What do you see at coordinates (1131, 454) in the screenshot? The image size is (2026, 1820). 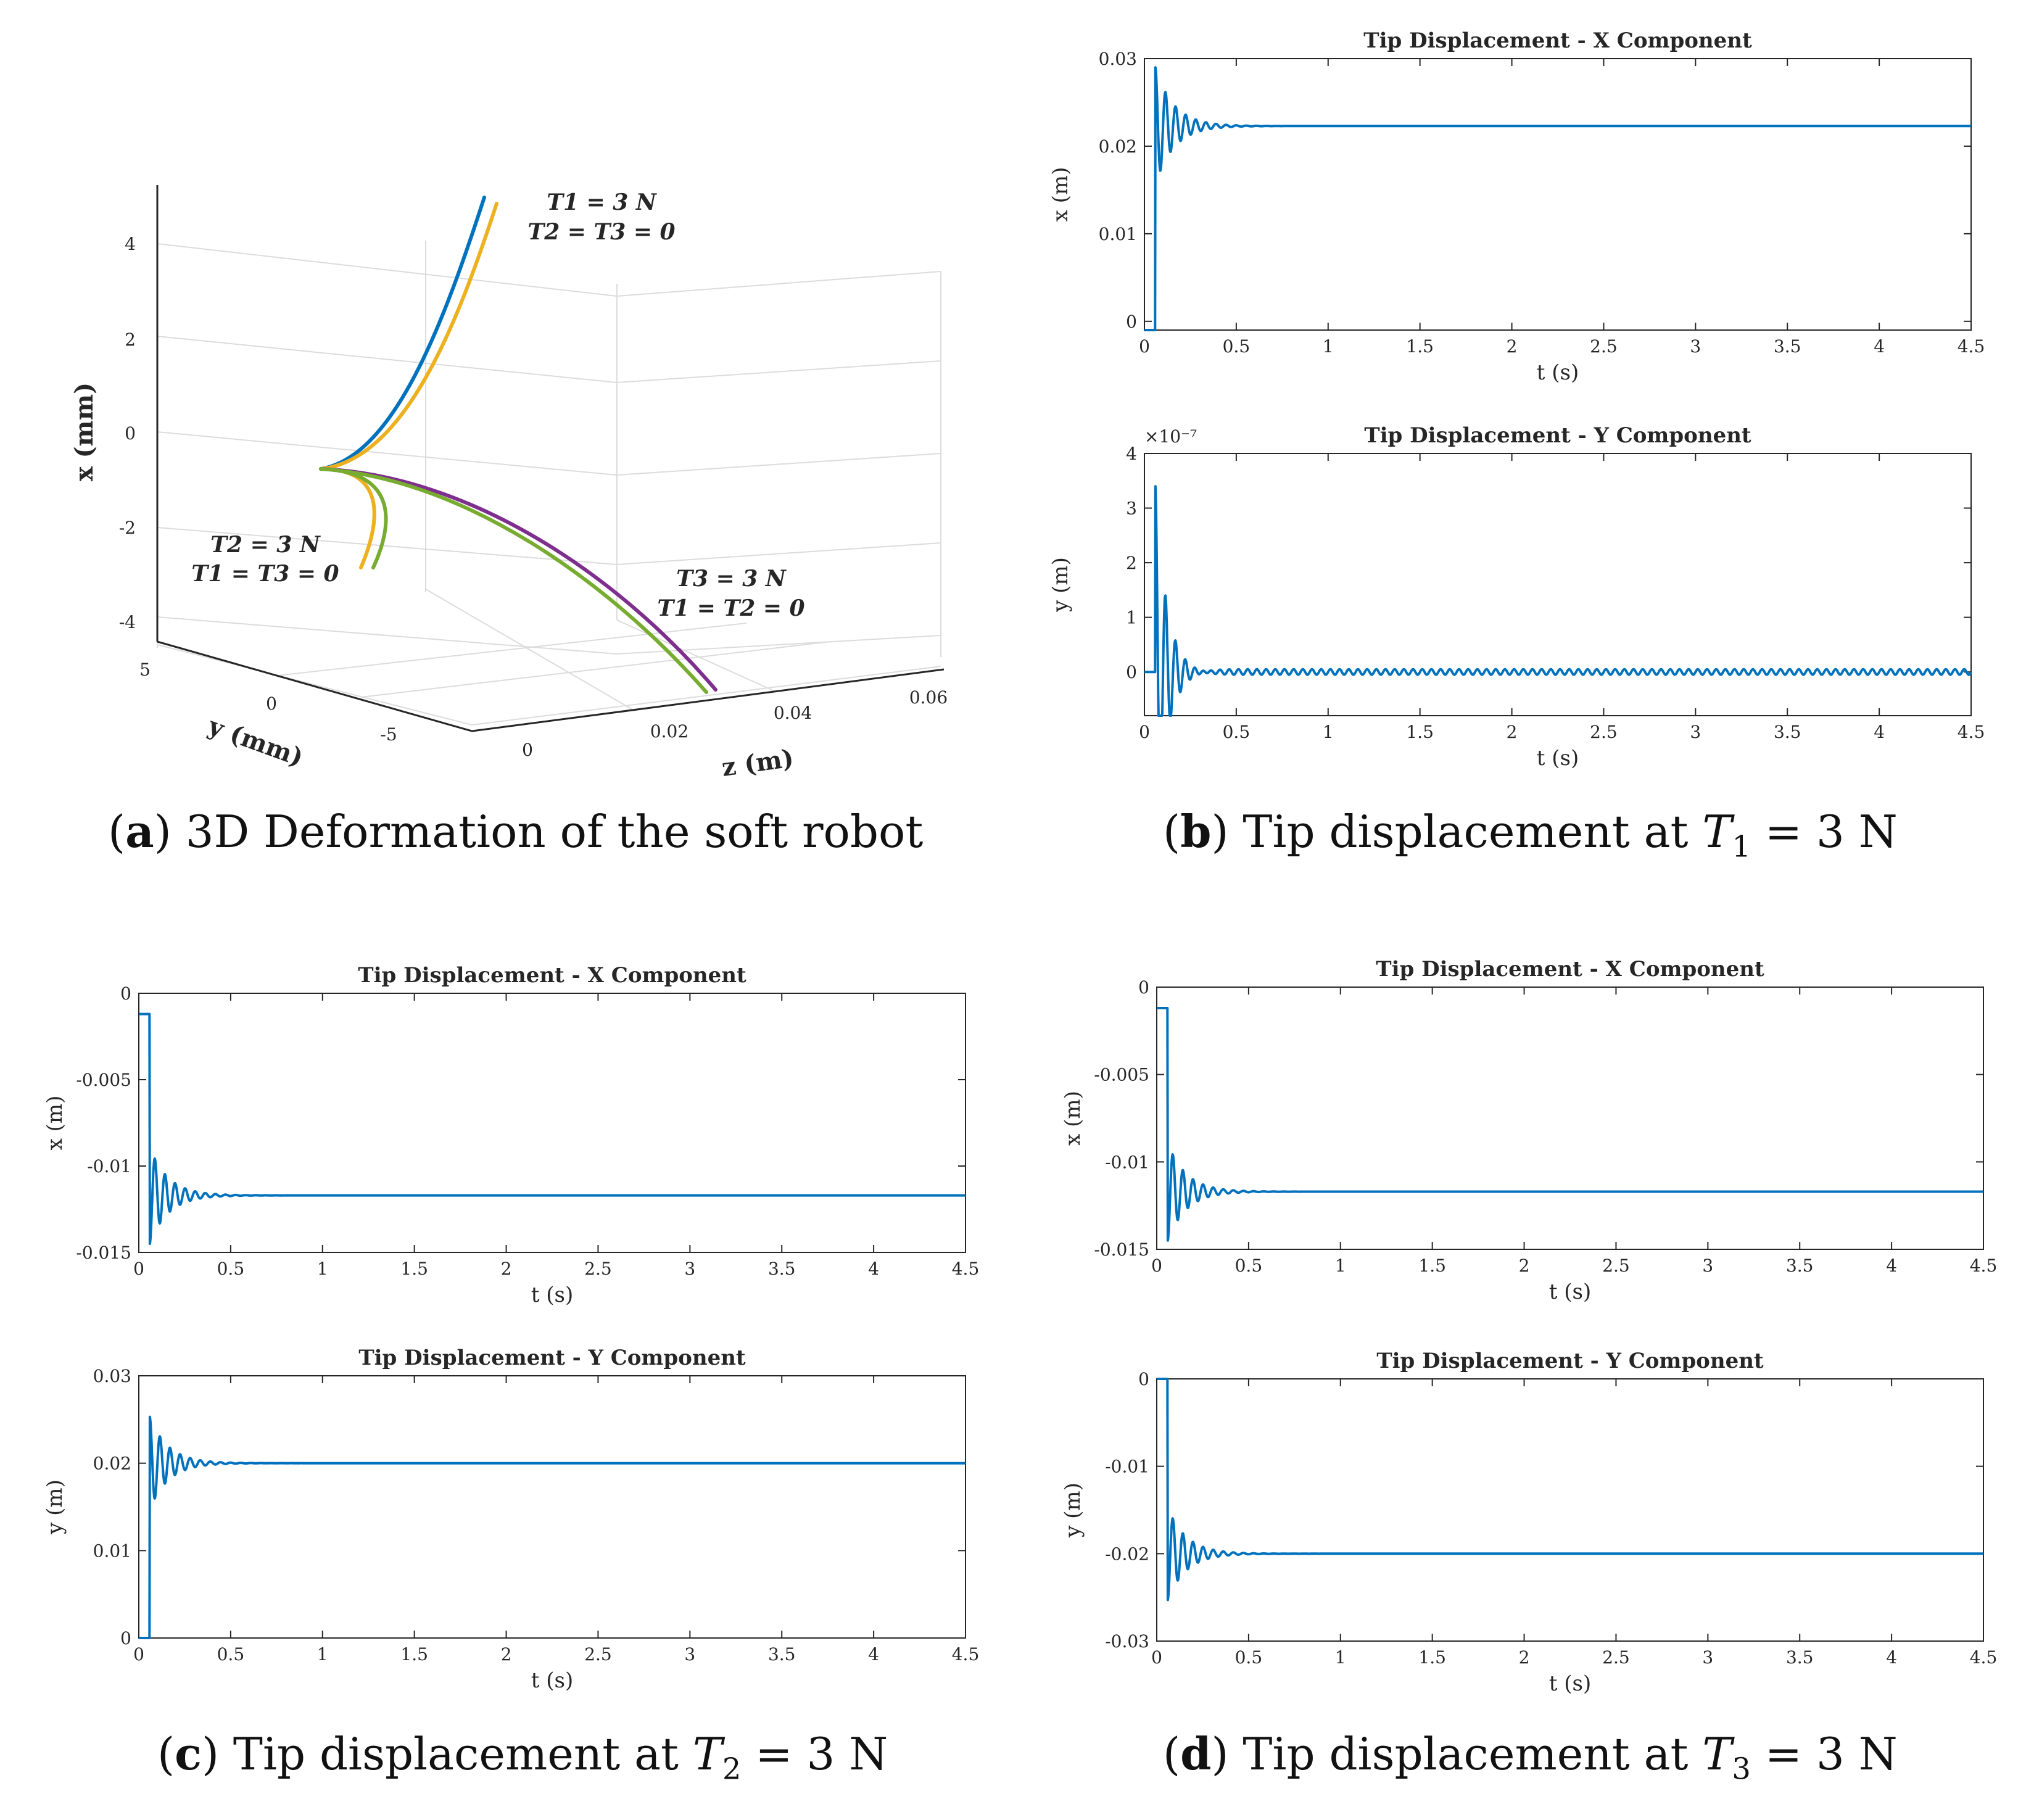 I see `y-tick-label: 4` at bounding box center [1131, 454].